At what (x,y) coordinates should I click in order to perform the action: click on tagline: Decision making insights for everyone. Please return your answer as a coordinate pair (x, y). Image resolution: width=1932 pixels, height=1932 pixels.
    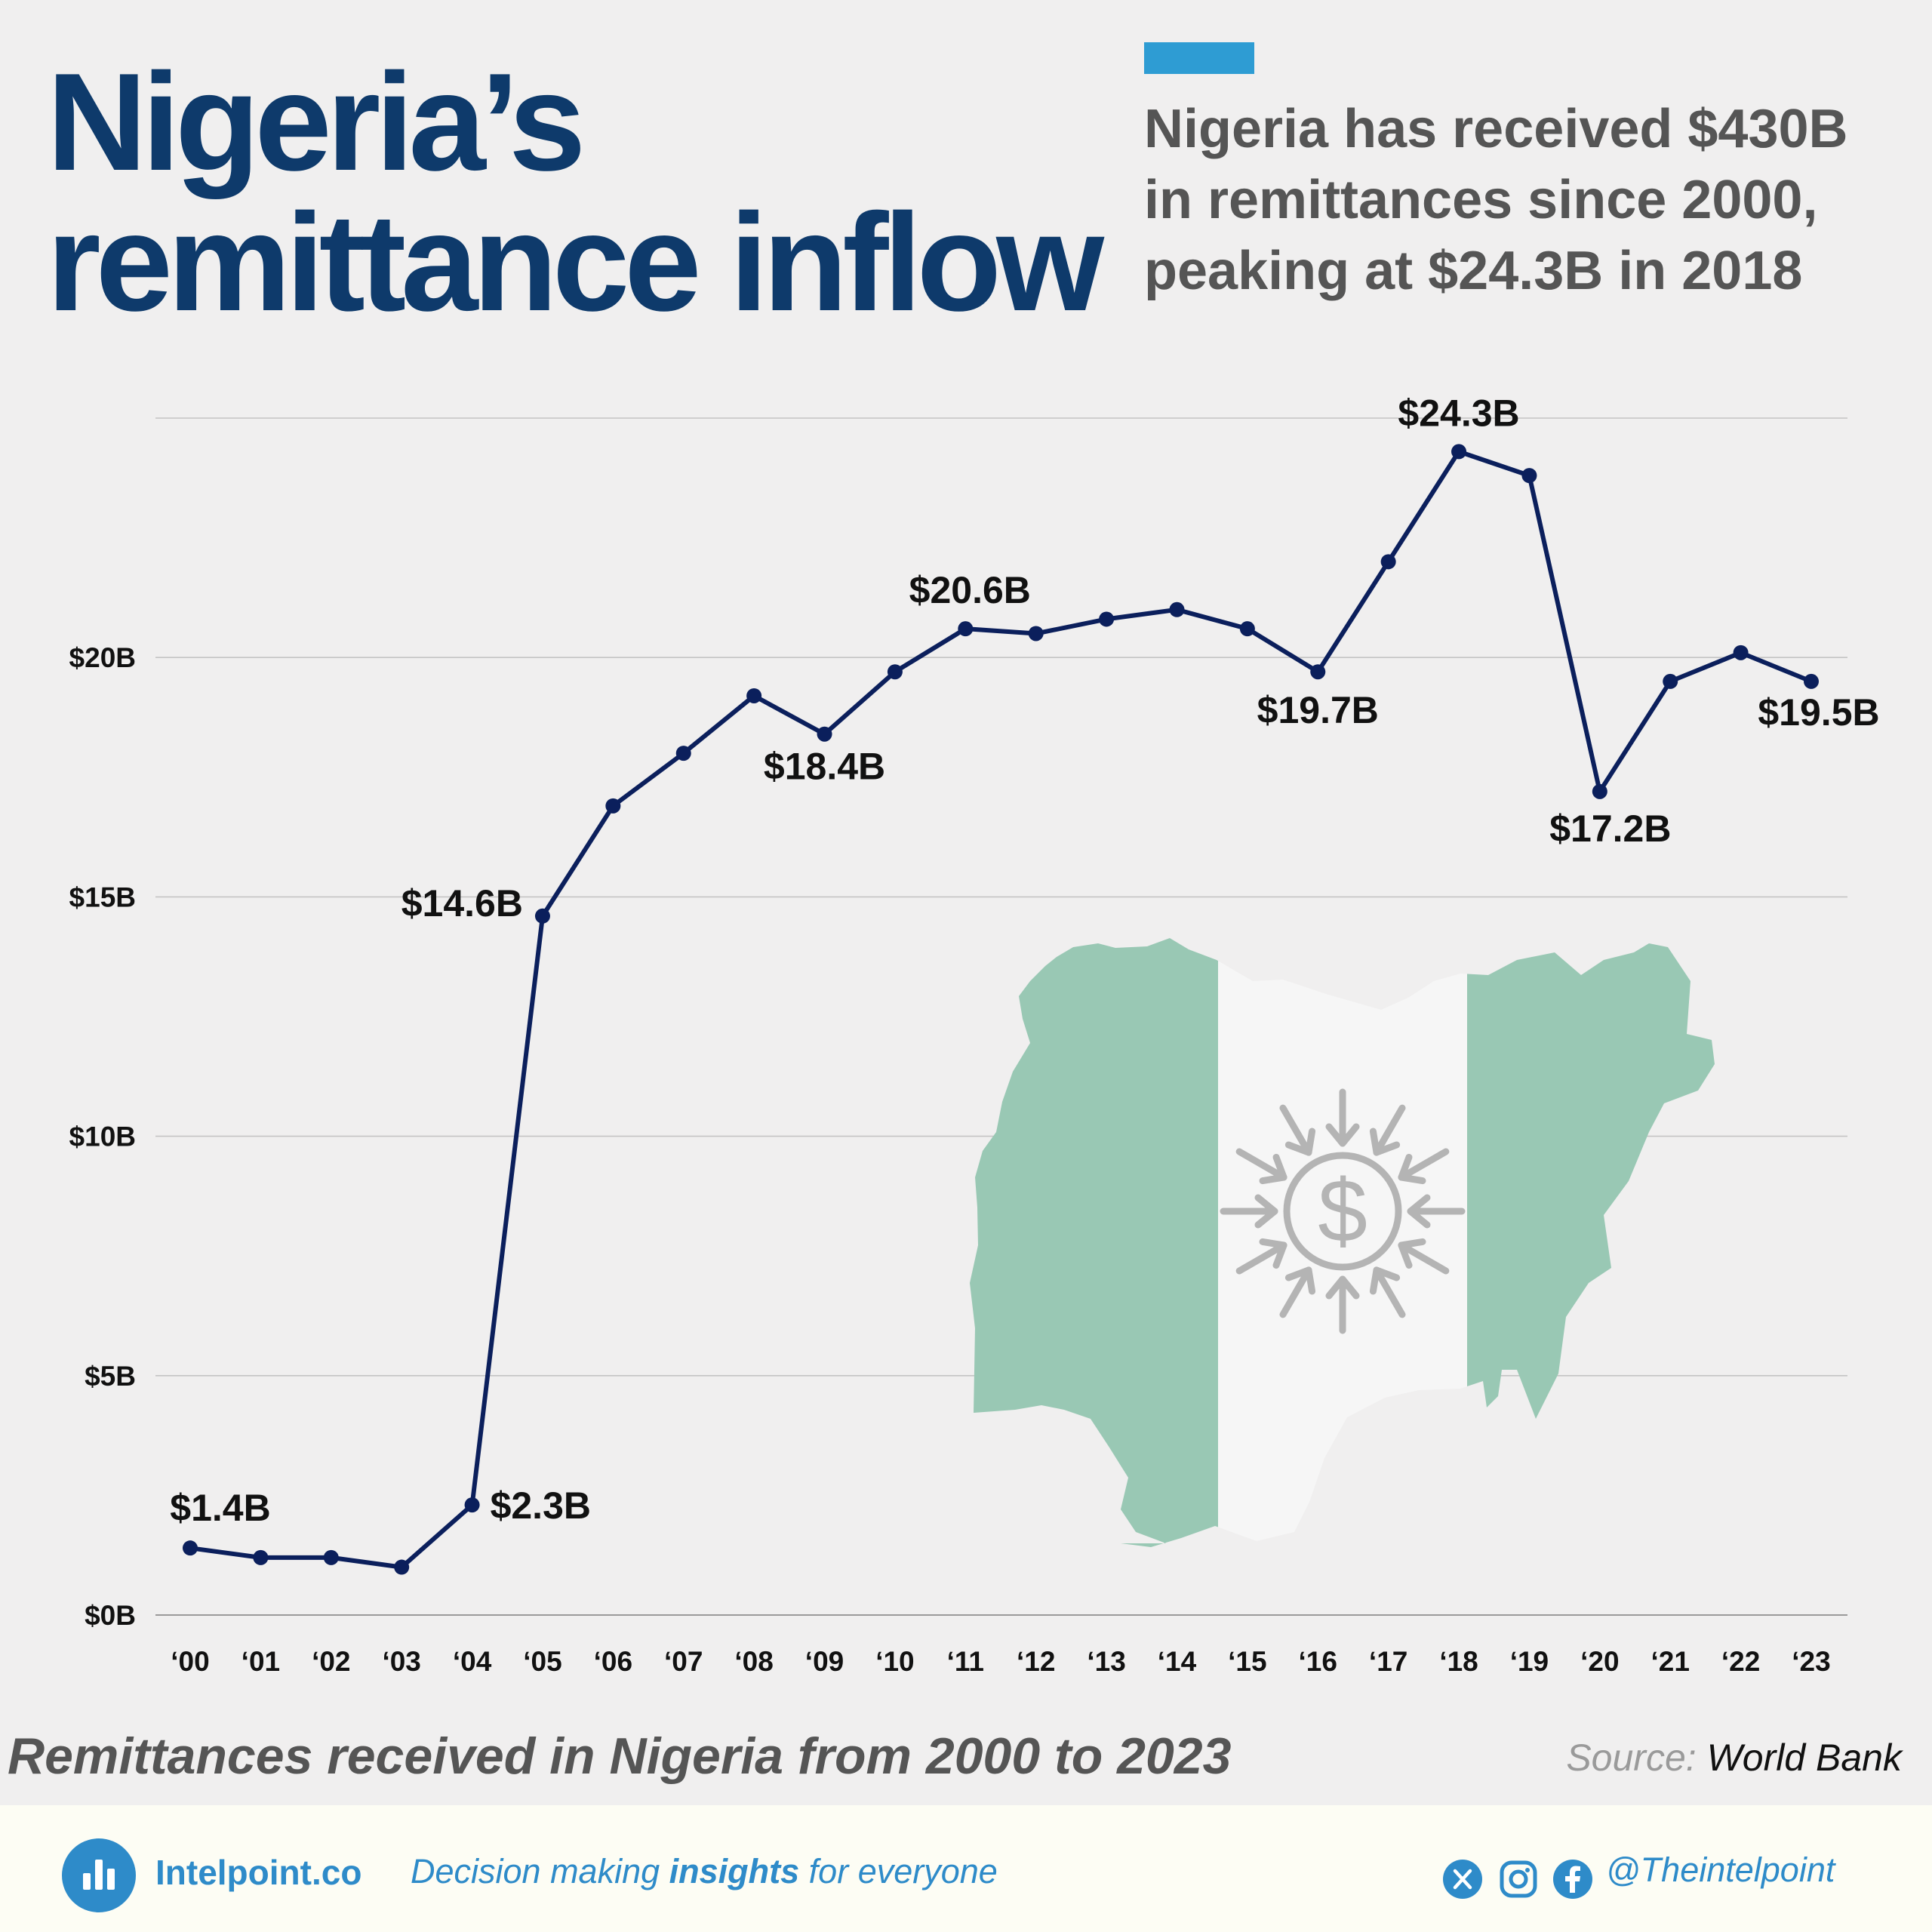
    Looking at the image, I should click on (704, 1871).